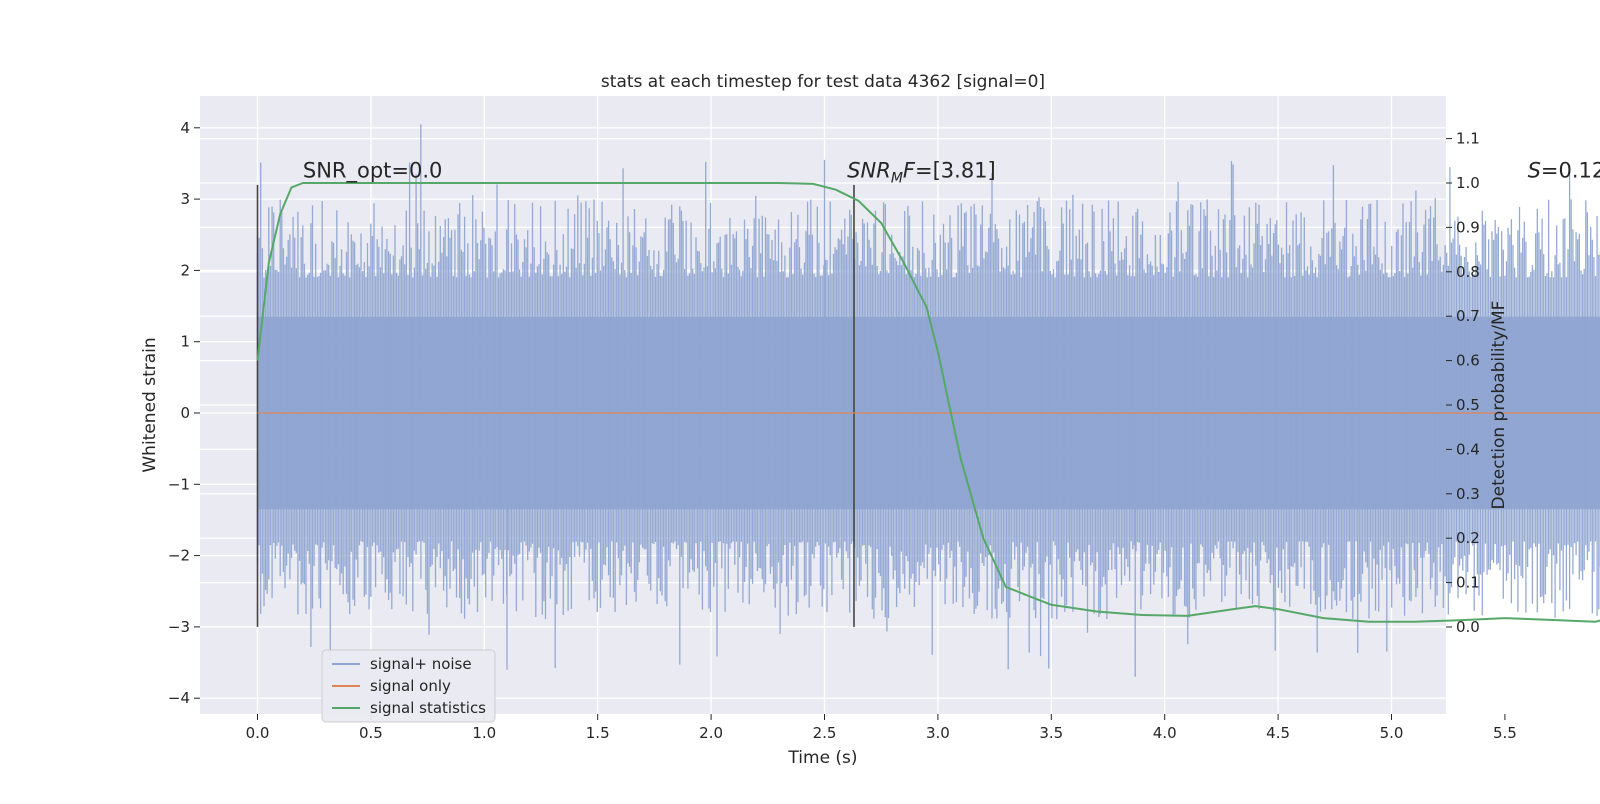  Describe the element at coordinates (1468, 494) in the screenshot. I see `y2-tick-label: 0.3` at that location.